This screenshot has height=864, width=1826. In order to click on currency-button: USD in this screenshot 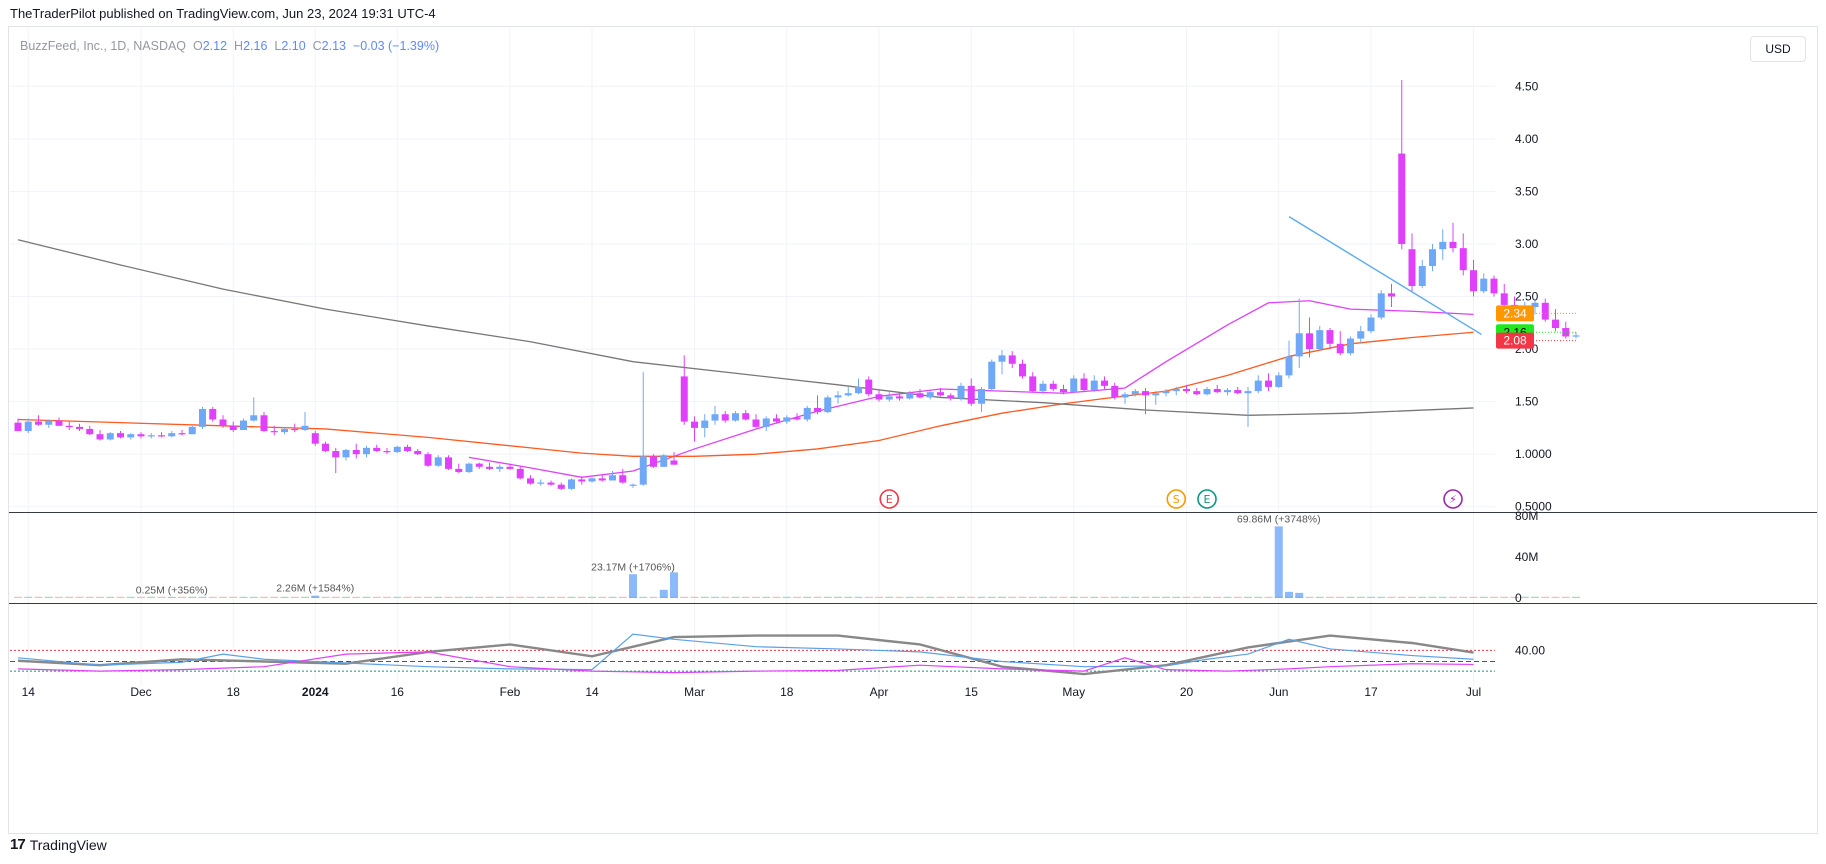, I will do `click(1778, 49)`.